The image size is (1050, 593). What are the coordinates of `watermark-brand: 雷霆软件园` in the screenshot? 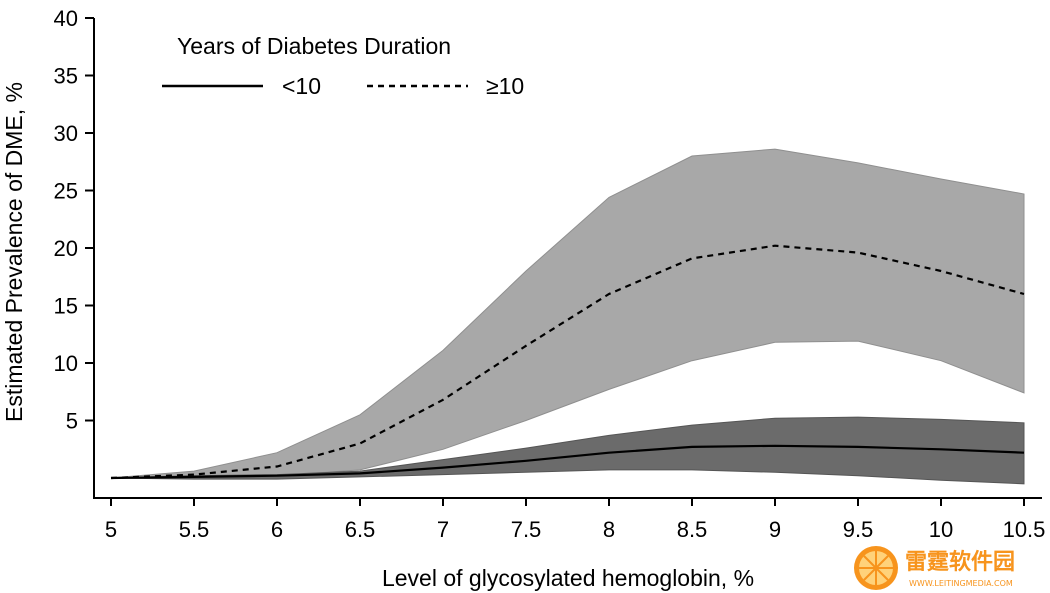 It's located at (960, 562).